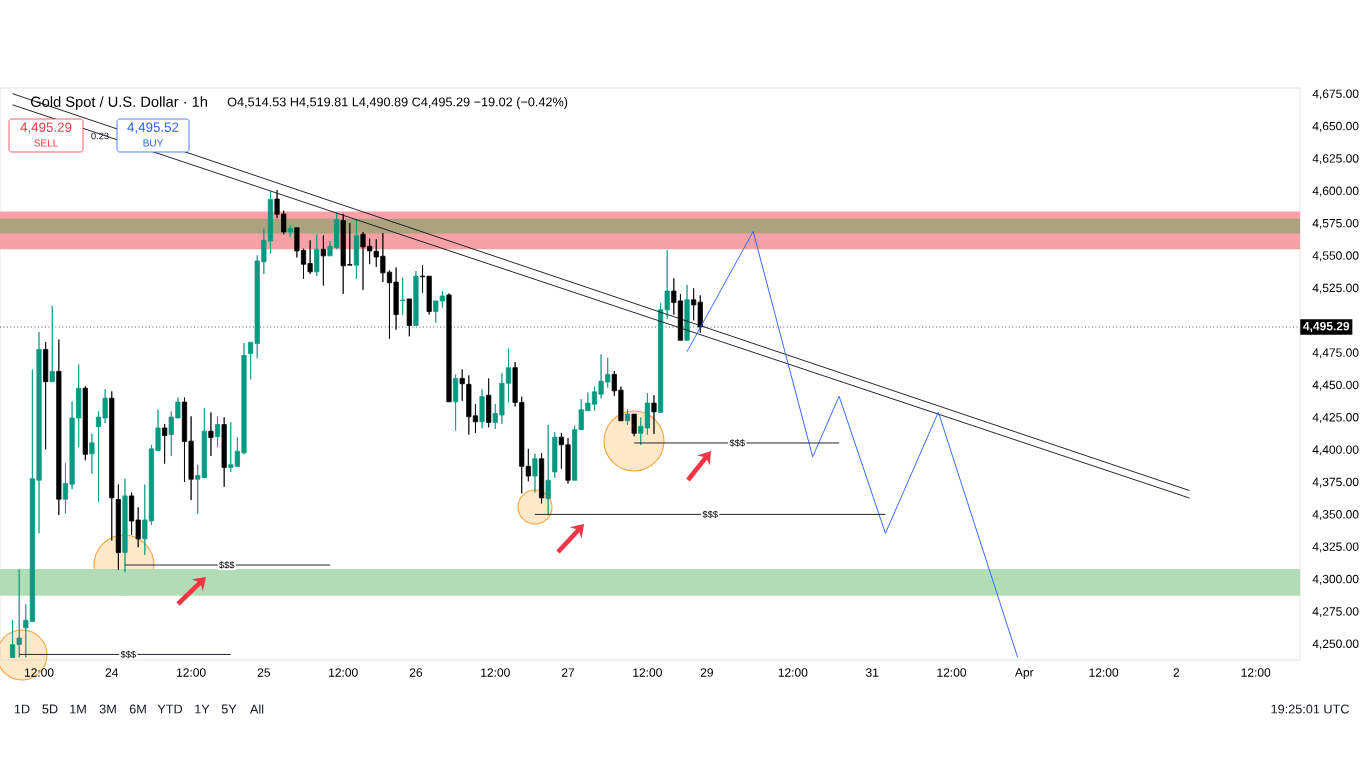 The width and height of the screenshot is (1366, 768). What do you see at coordinates (1335, 191) in the screenshot?
I see `y-tick-label: 4,600.00` at bounding box center [1335, 191].